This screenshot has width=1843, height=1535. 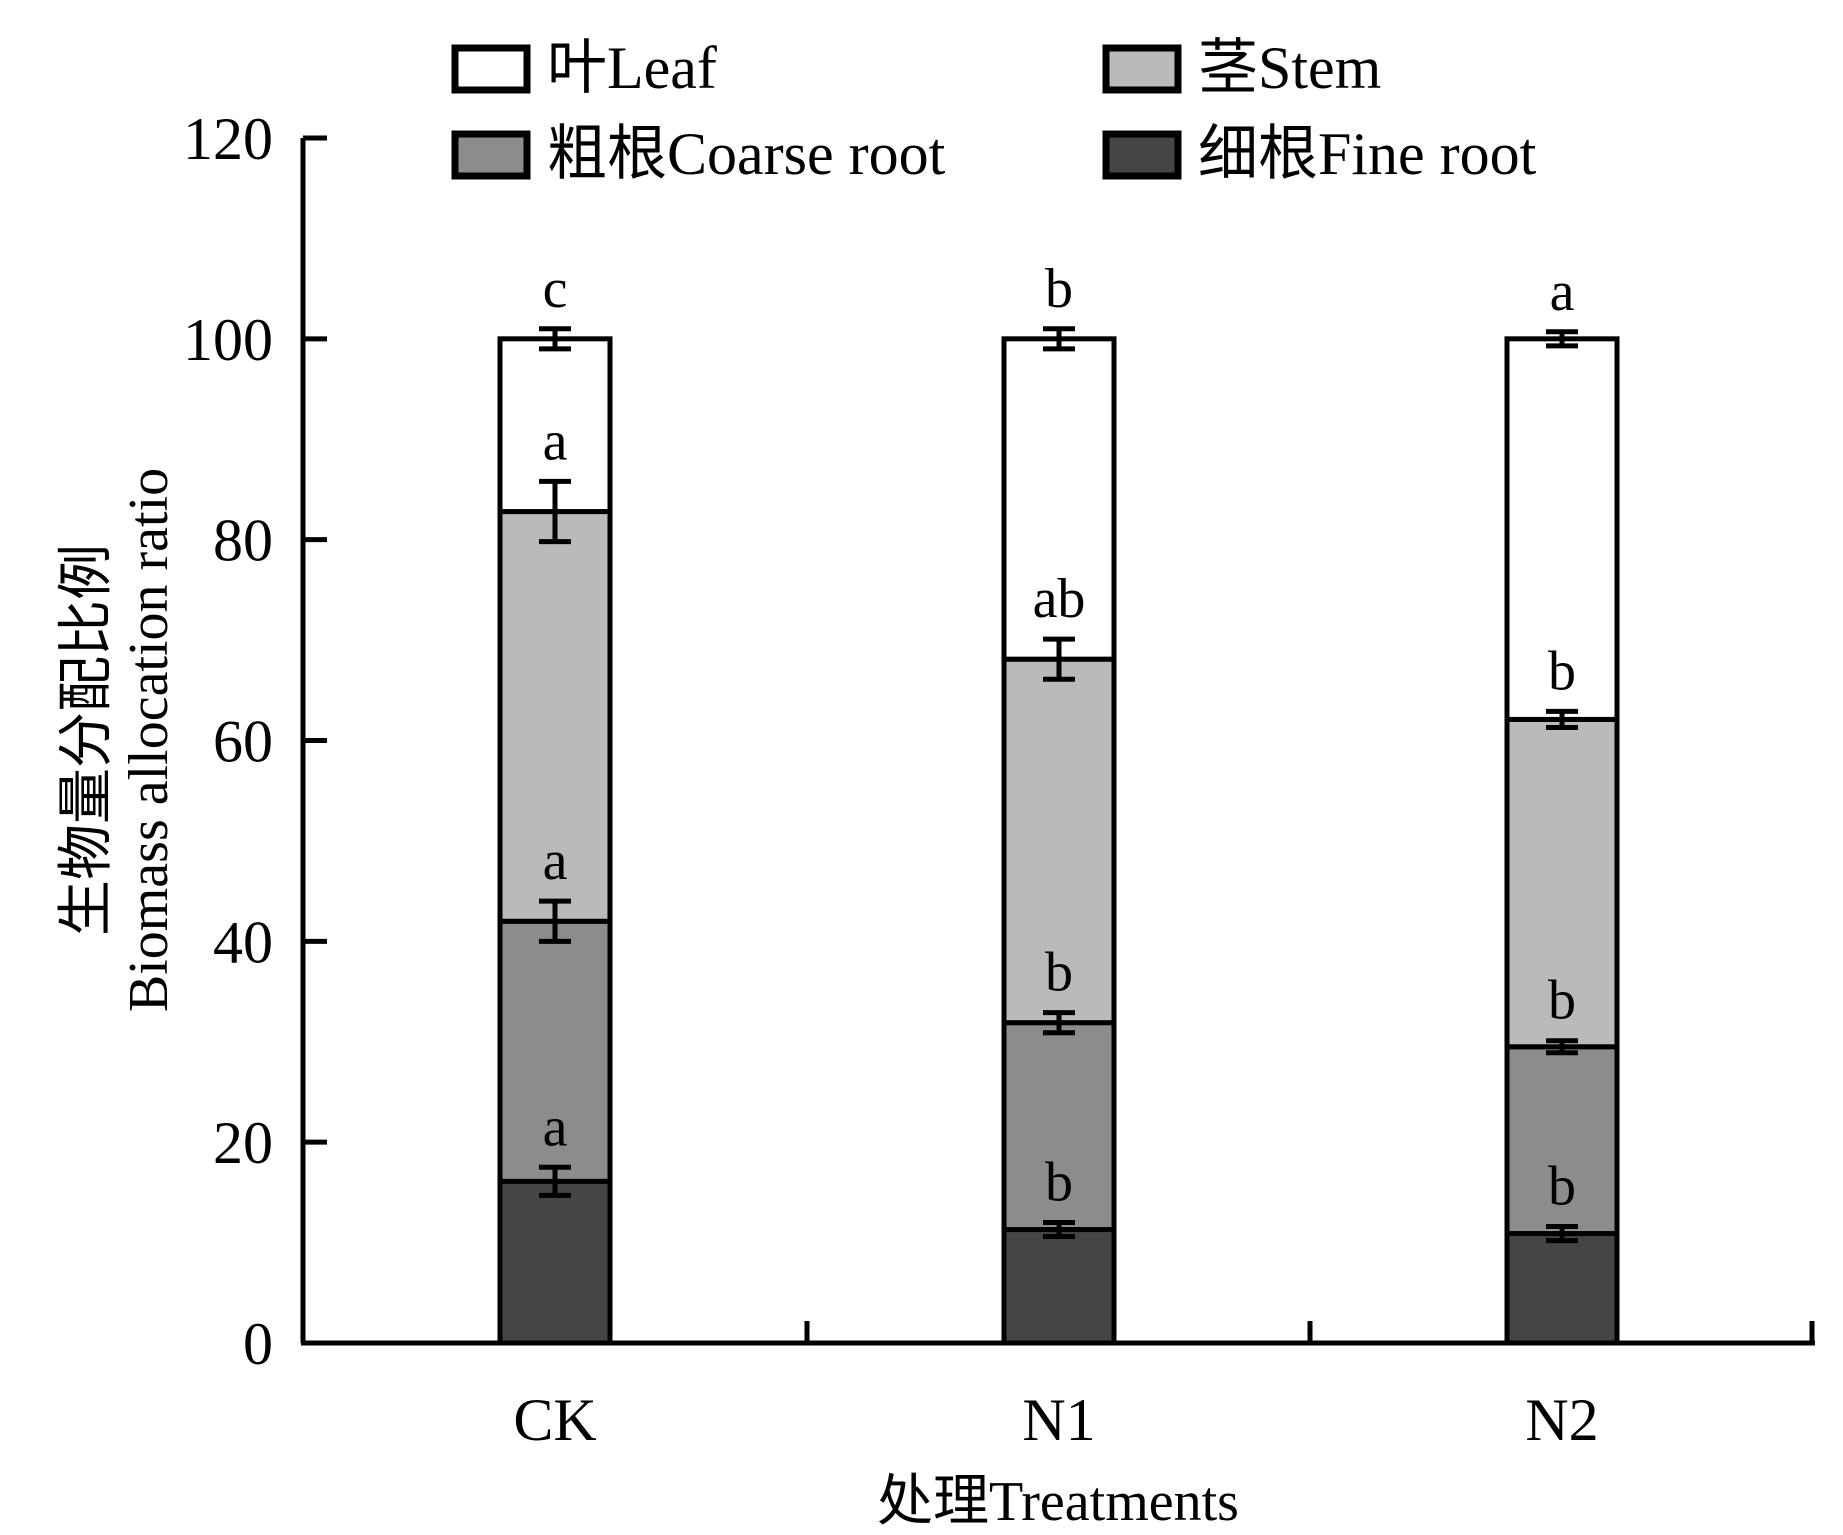 What do you see at coordinates (228, 139) in the screenshot?
I see `y-tick-label: 120` at bounding box center [228, 139].